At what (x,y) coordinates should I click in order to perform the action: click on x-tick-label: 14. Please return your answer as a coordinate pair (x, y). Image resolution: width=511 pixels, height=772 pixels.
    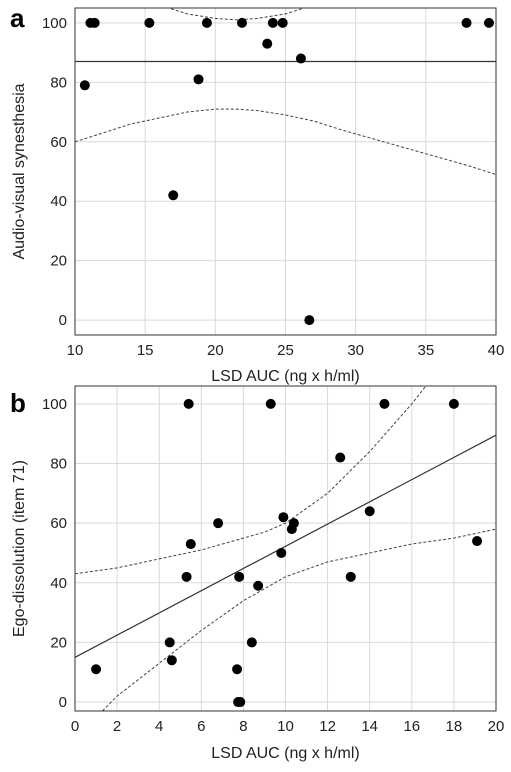
    Looking at the image, I should click on (369, 726).